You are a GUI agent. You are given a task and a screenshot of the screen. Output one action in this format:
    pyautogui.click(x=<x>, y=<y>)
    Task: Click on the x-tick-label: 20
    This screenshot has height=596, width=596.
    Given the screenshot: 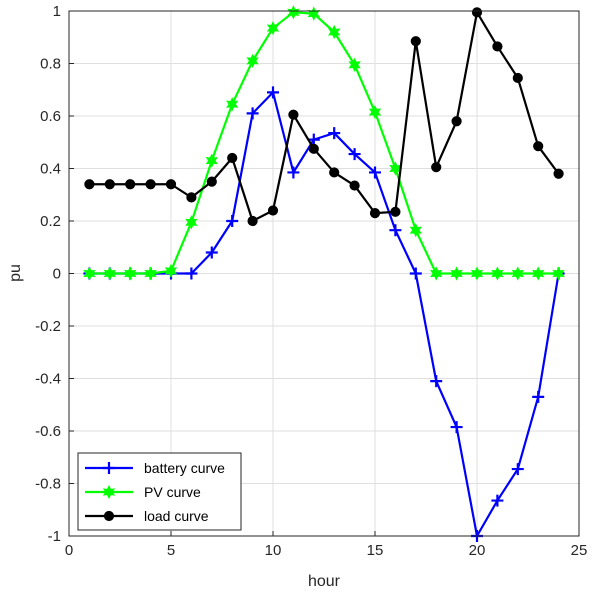 What is the action you would take?
    pyautogui.click(x=477, y=550)
    